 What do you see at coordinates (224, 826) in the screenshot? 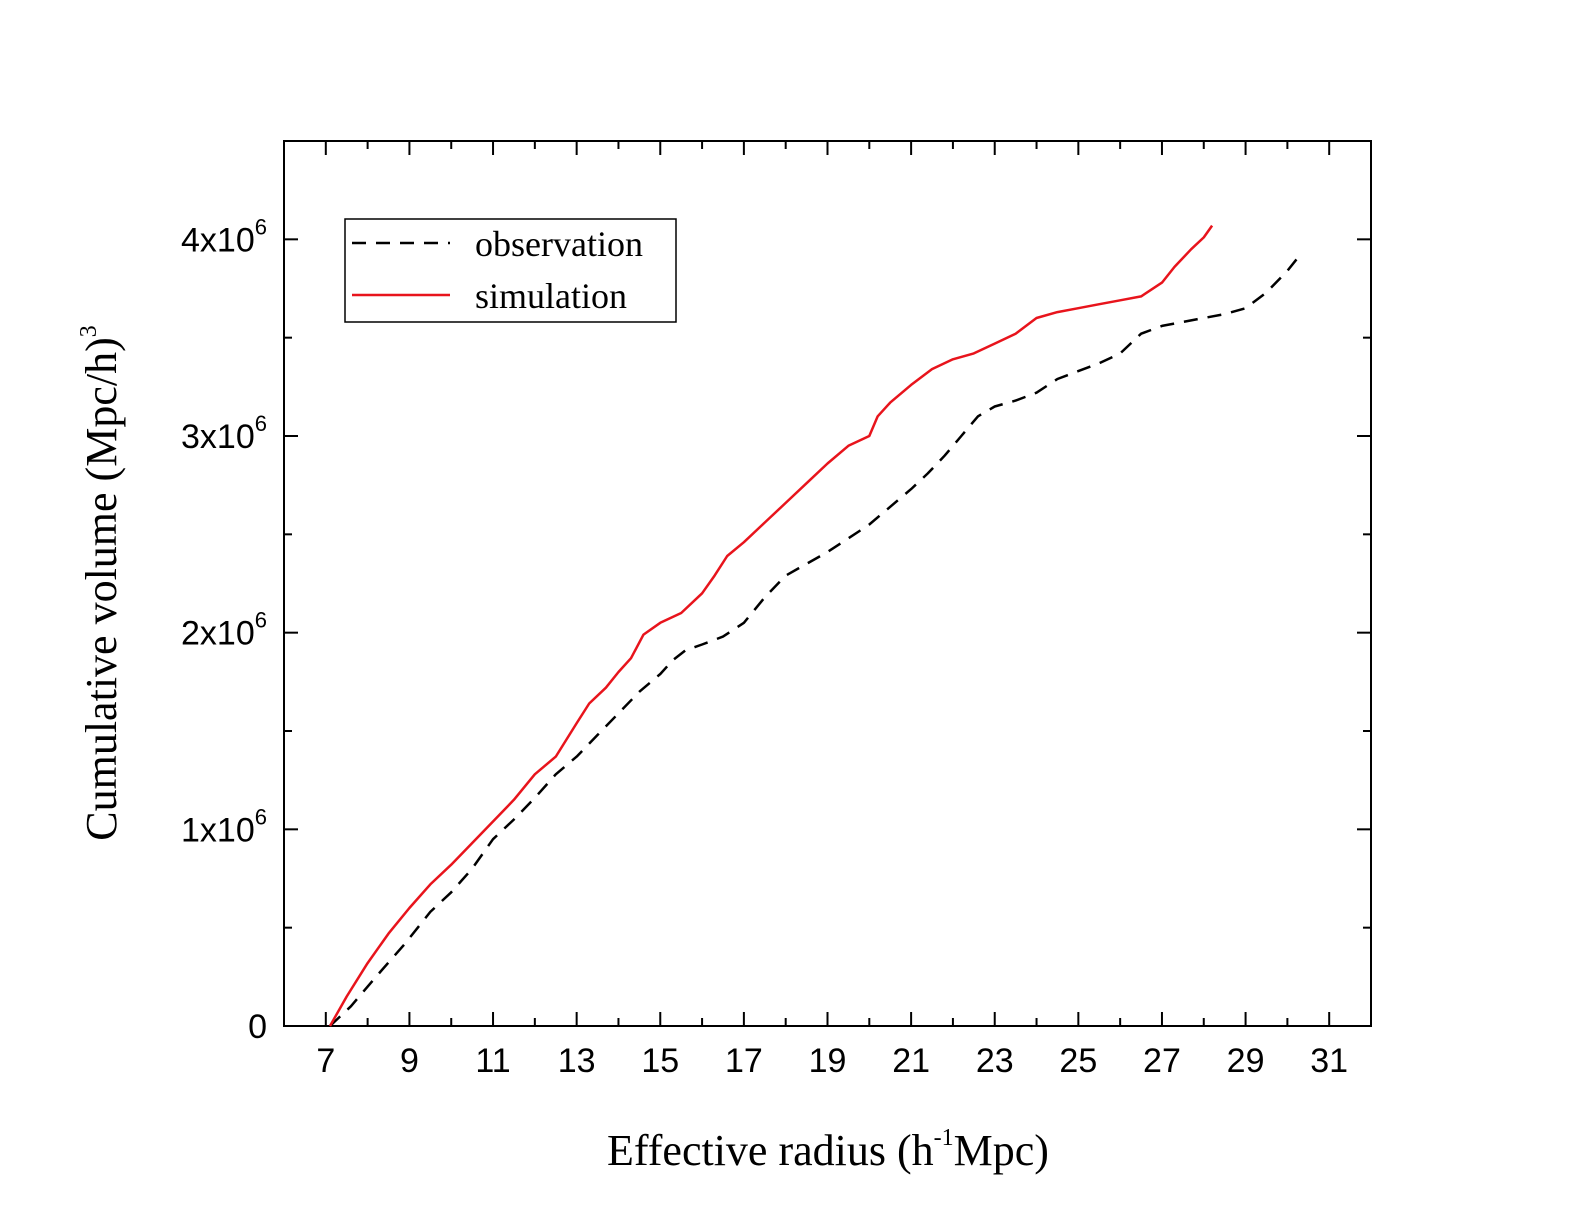
I see `y-tick-label: 1x10⁶` at bounding box center [224, 826].